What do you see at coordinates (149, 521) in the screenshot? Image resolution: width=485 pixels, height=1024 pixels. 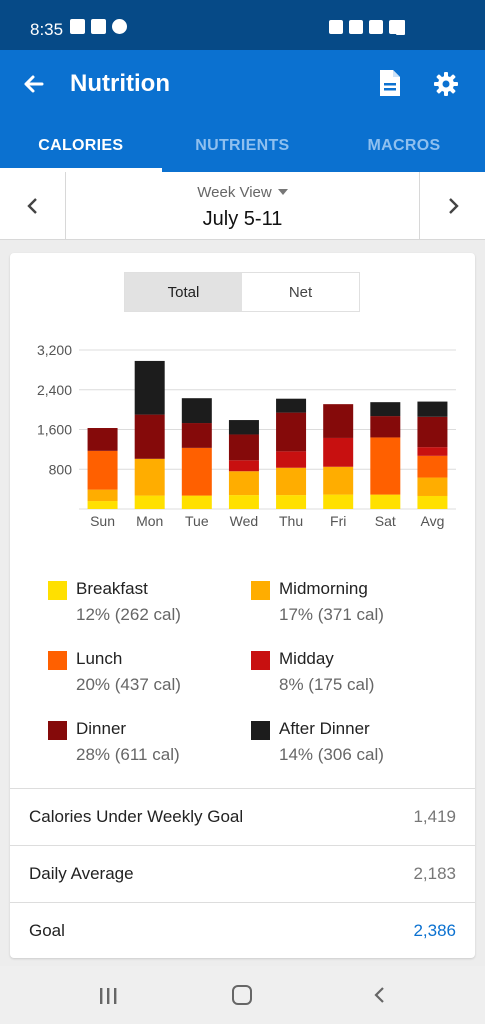 I see `x-tick-label: Mon` at bounding box center [149, 521].